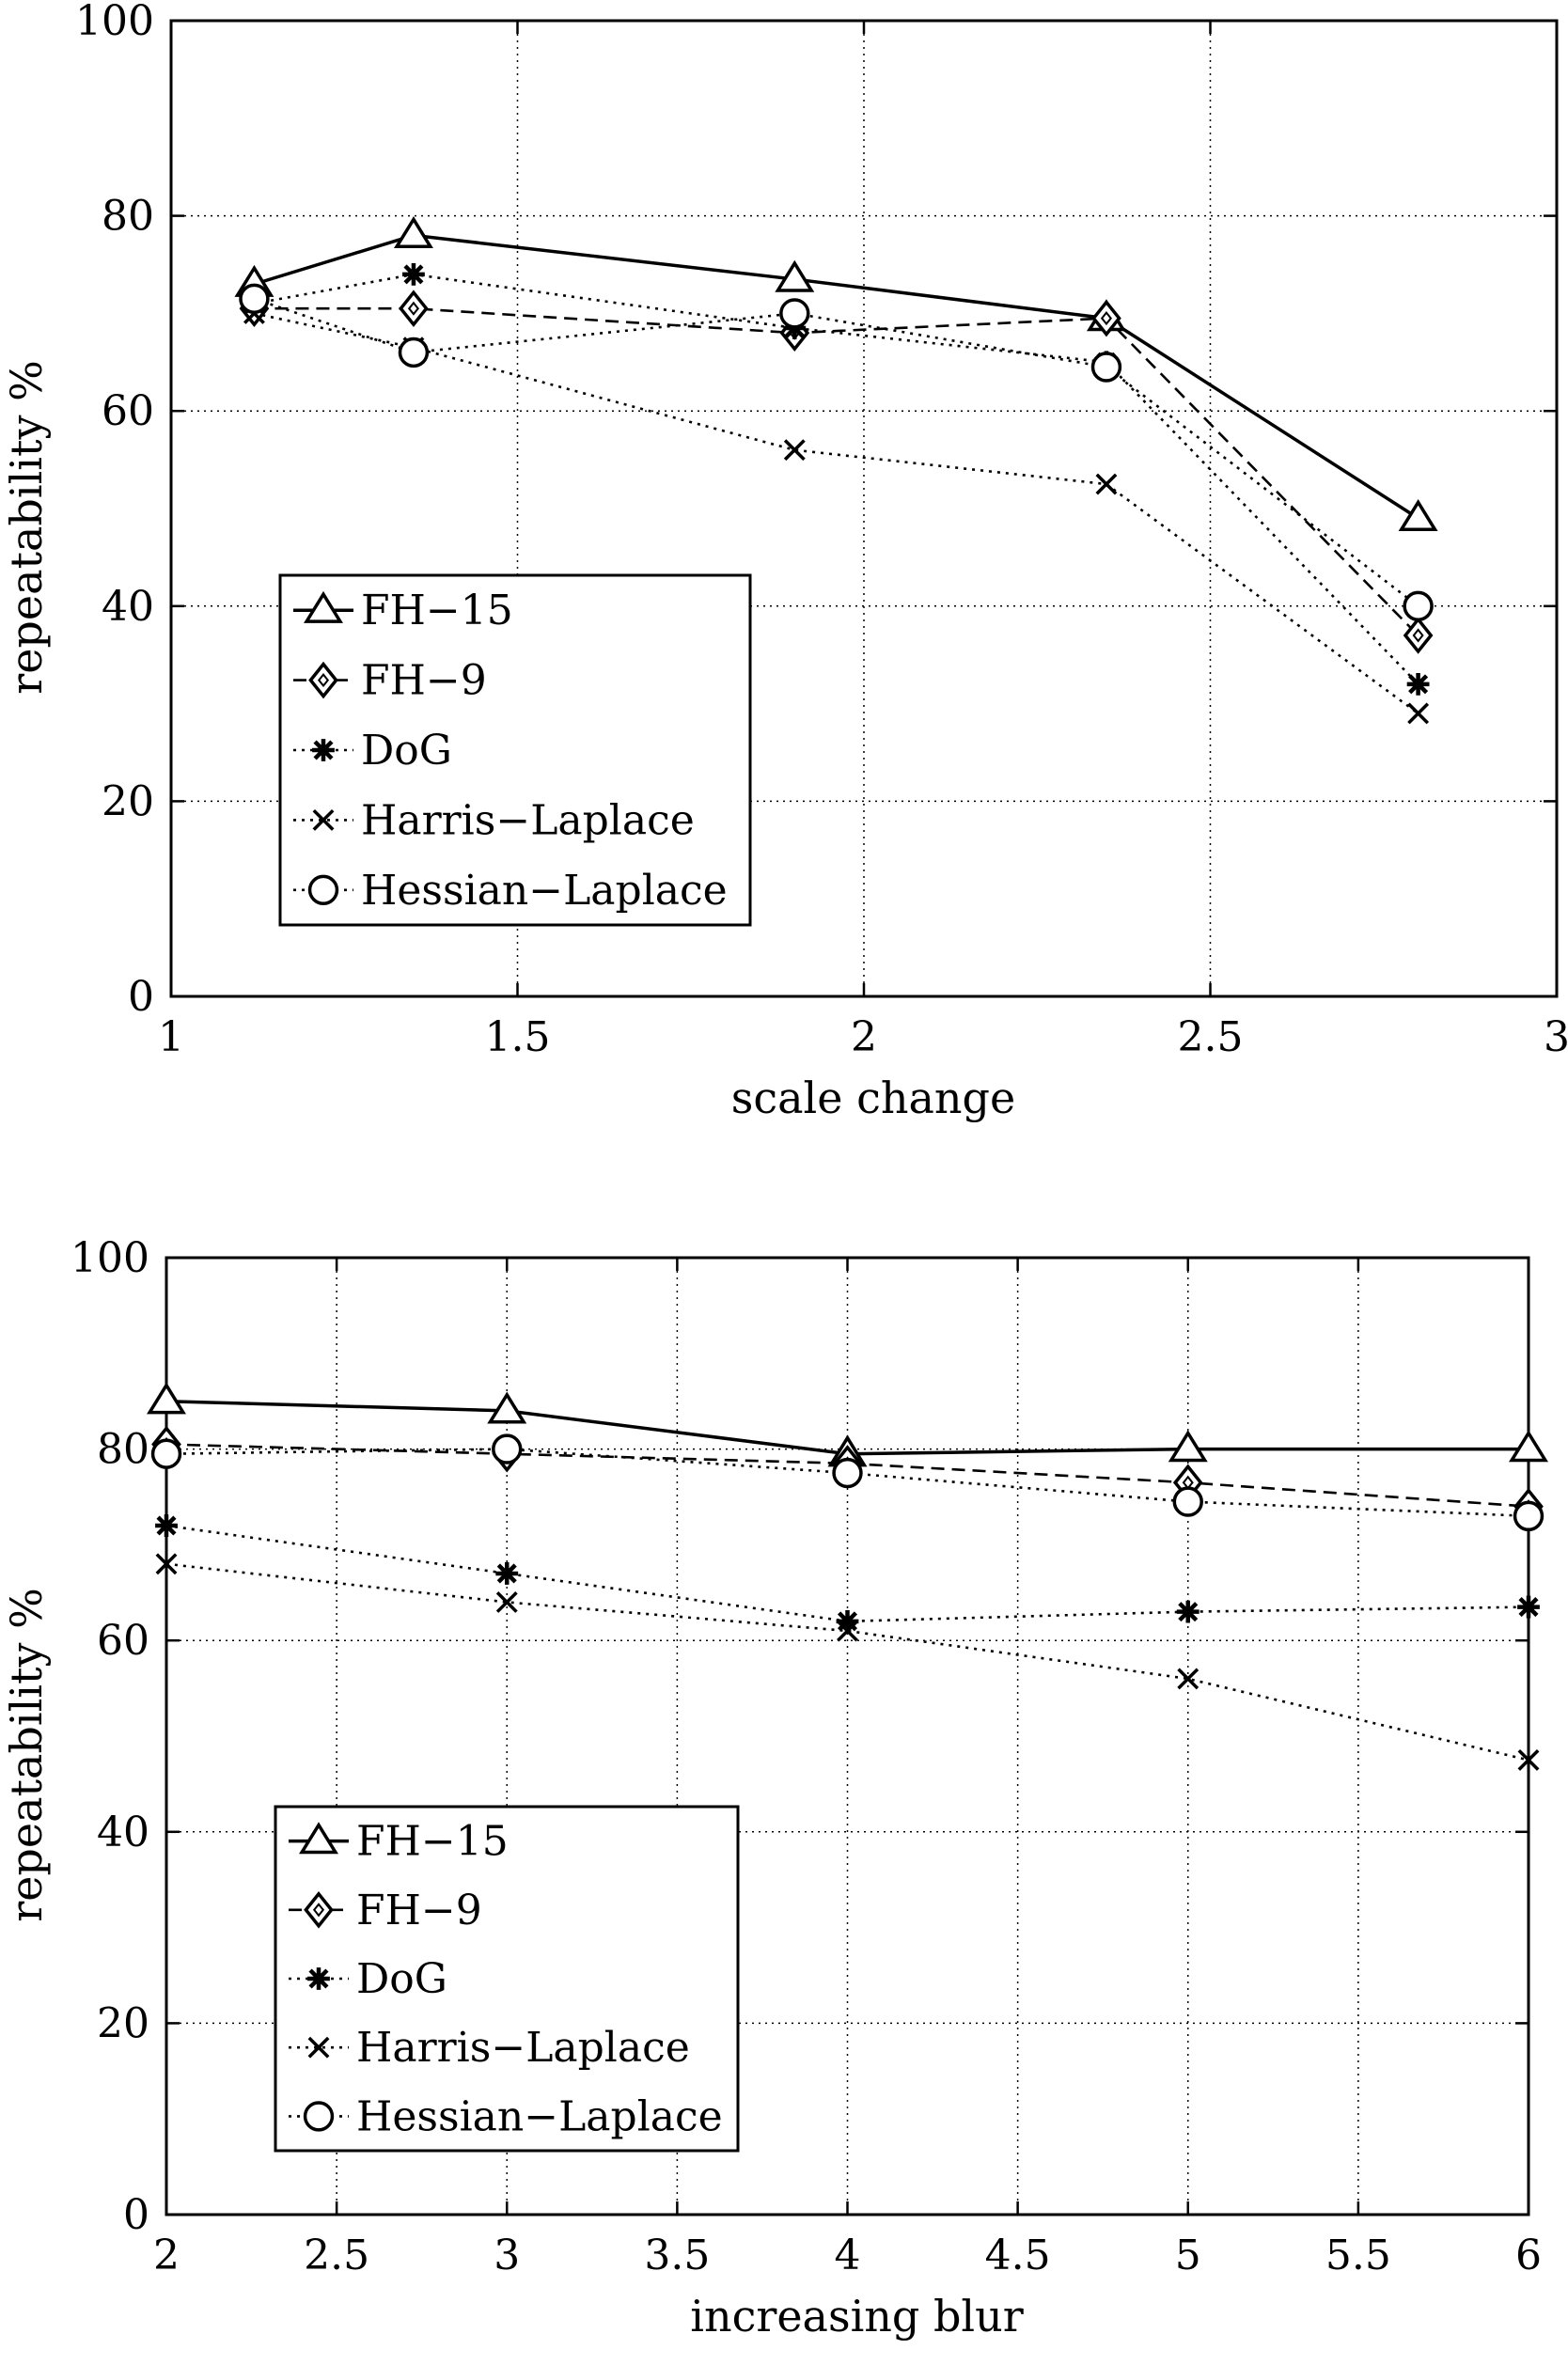 The height and width of the screenshot is (2365, 1568). Describe the element at coordinates (507, 2255) in the screenshot. I see `x-tick-label: 3` at that location.